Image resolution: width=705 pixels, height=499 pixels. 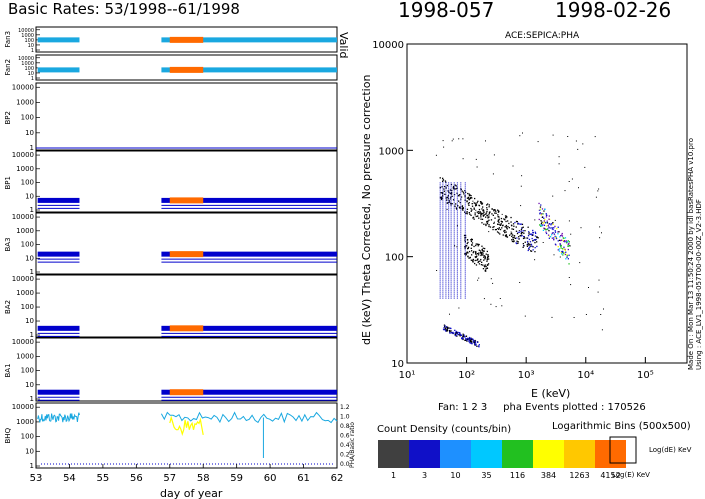 I want to click on y-tick-label: 100, so click(x=29, y=41).